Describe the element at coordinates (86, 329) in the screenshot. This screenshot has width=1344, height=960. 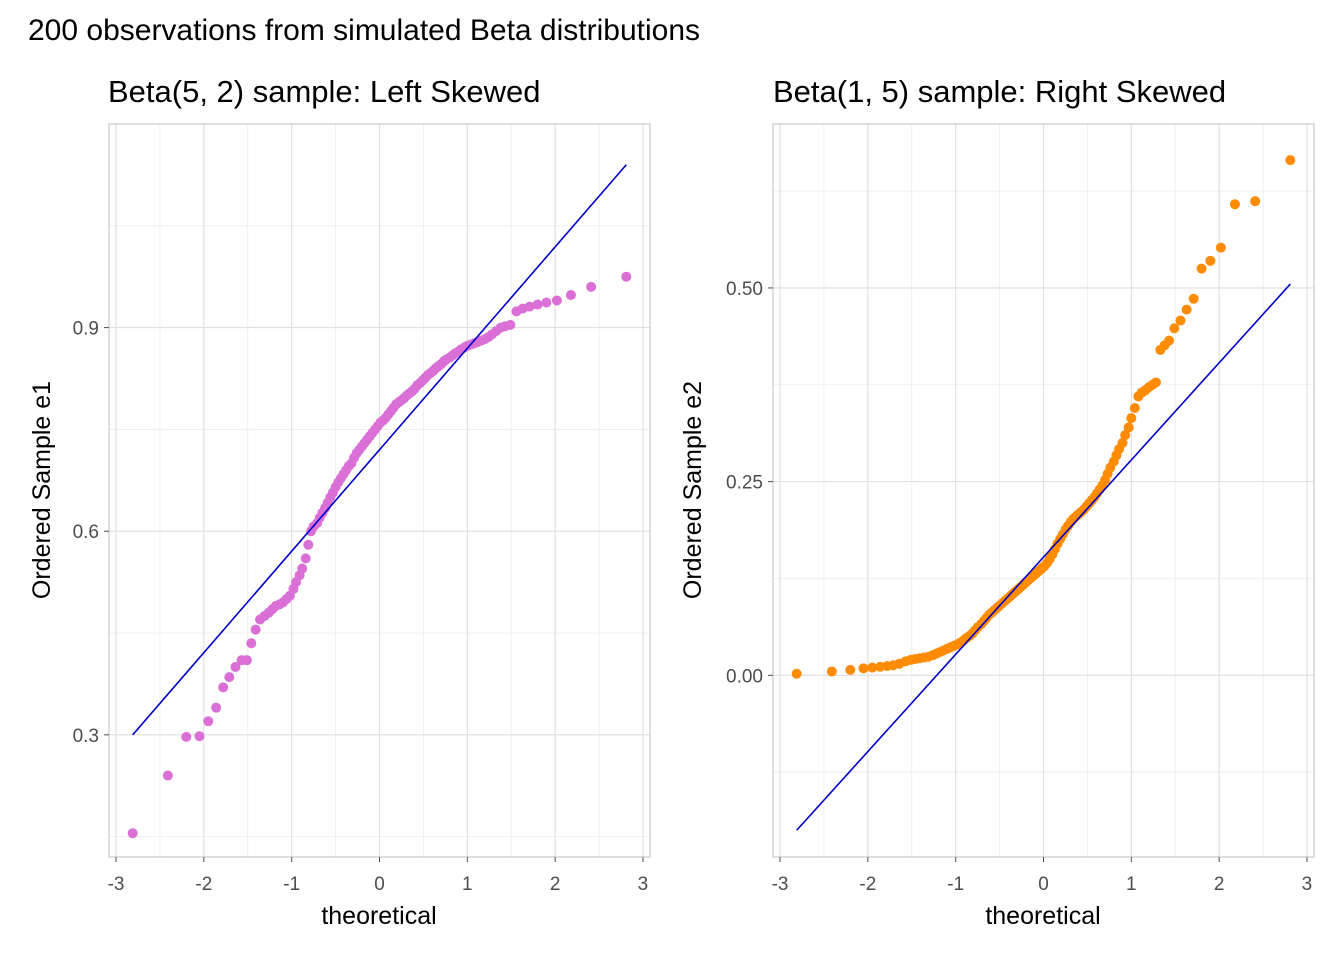
I see `y-tick-label: 0.9` at that location.